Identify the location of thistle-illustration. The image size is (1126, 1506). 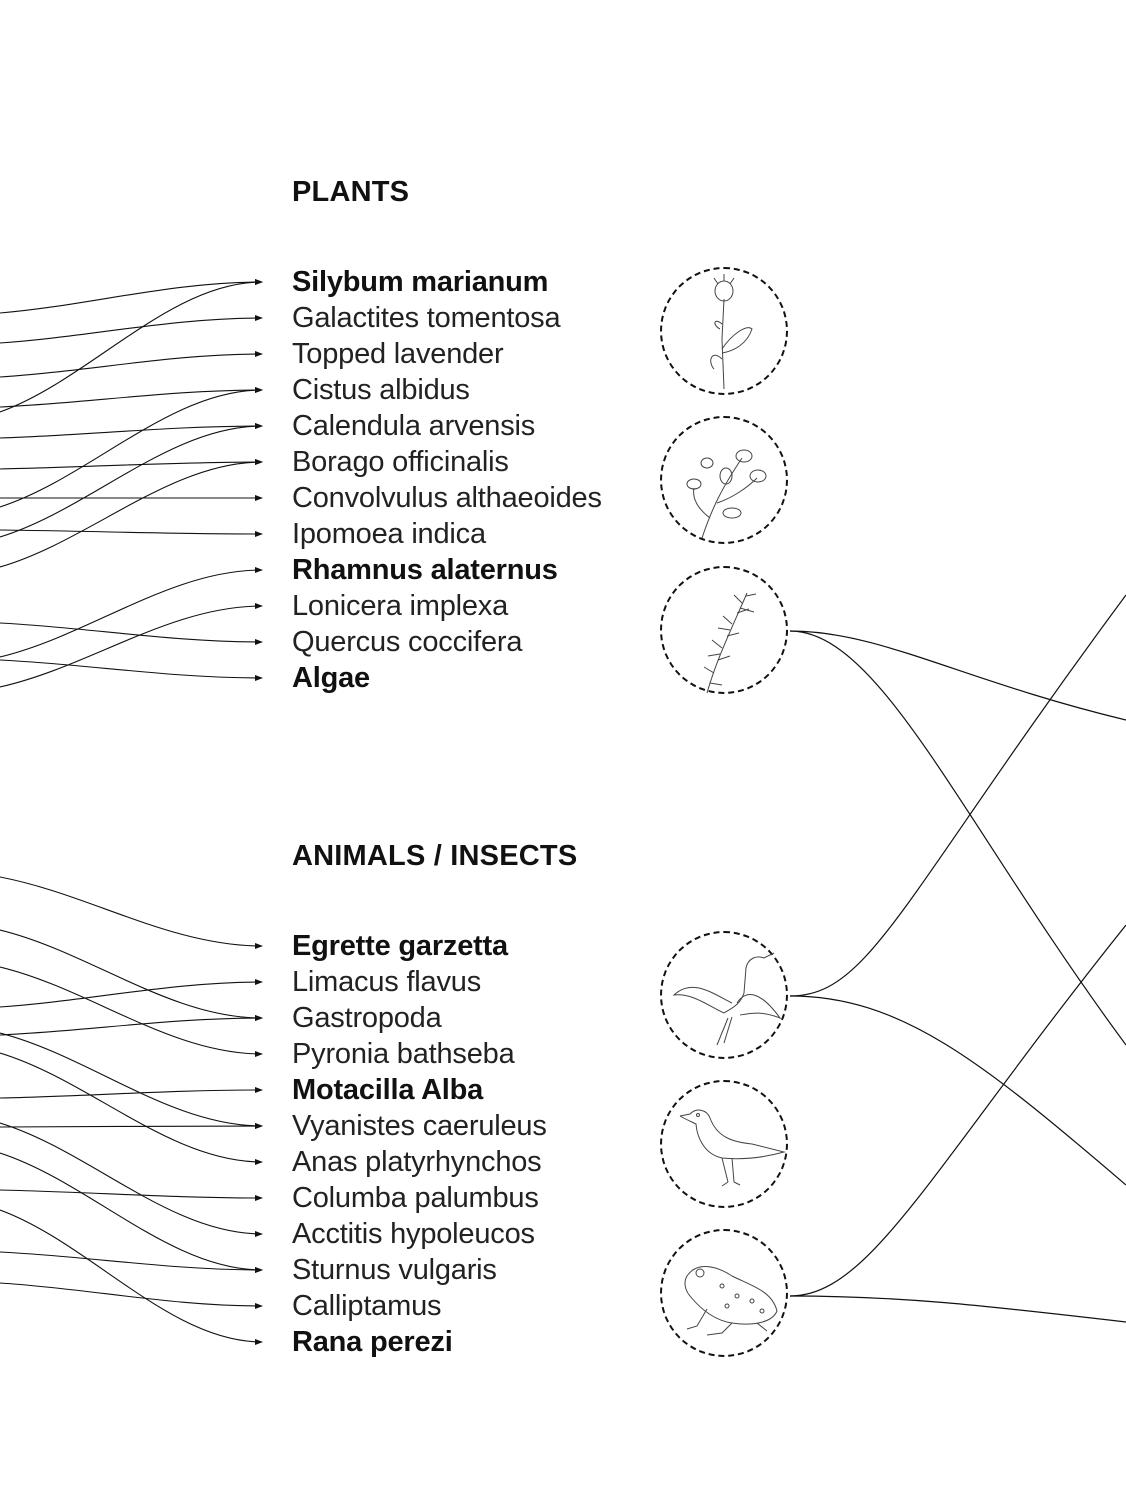
(724, 331).